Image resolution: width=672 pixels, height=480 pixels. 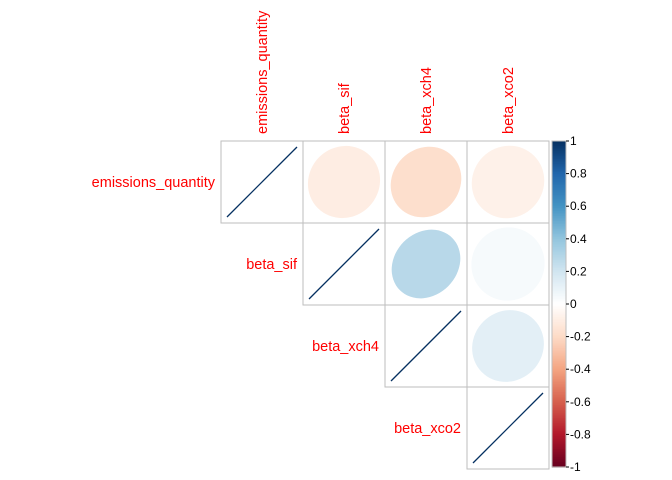 I want to click on col-label-beta_sif: beta_sif, so click(x=345, y=108).